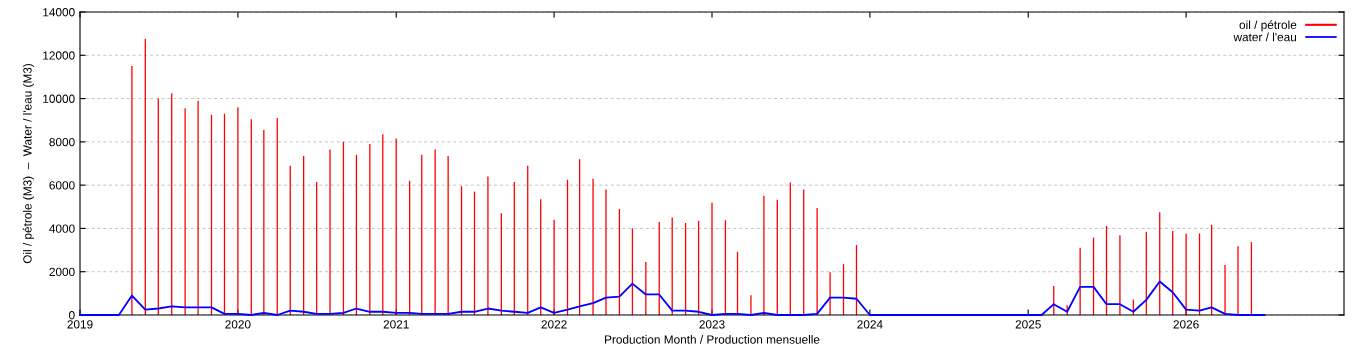  What do you see at coordinates (672, 298) in the screenshot?
I see `line-series` at bounding box center [672, 298].